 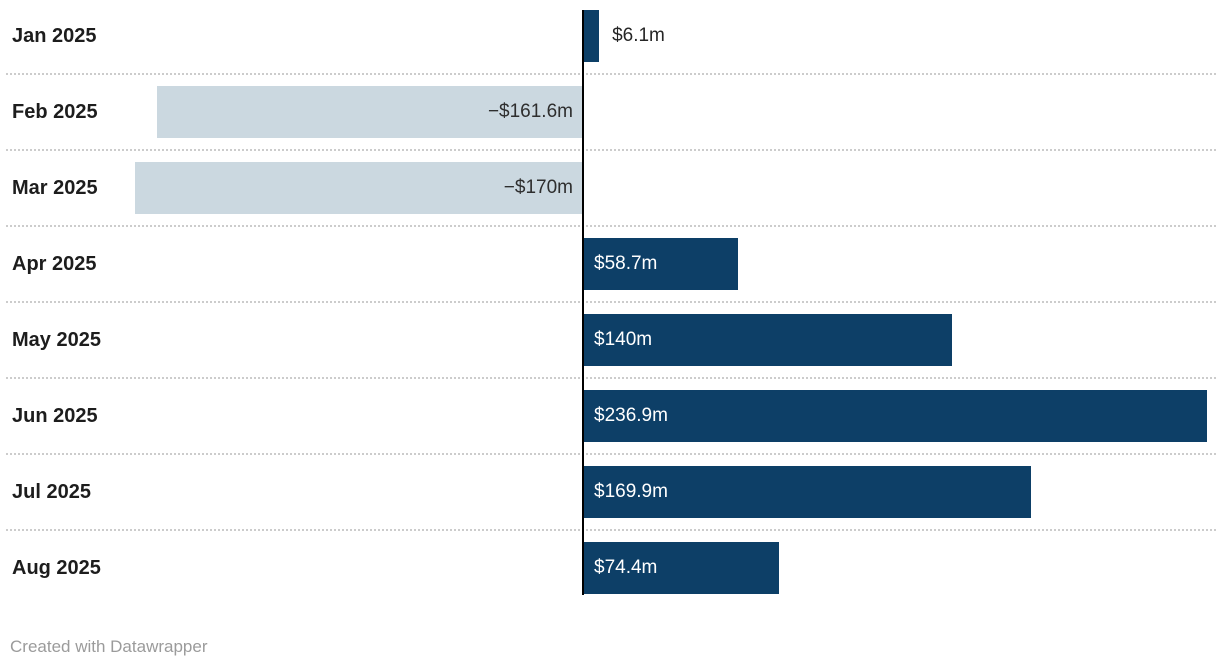 What do you see at coordinates (56, 340) in the screenshot?
I see `category-label: May 2025` at bounding box center [56, 340].